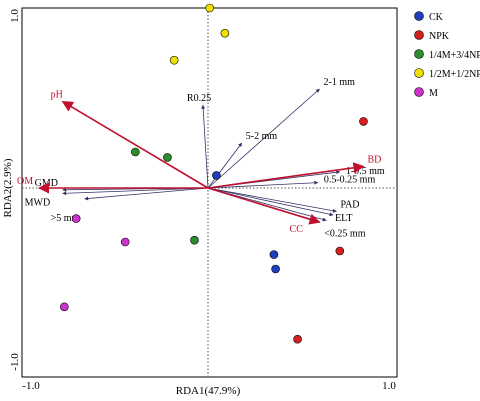 This screenshot has height=401, width=480. I want to click on y-tick-label: 1.0, so click(15, 16).